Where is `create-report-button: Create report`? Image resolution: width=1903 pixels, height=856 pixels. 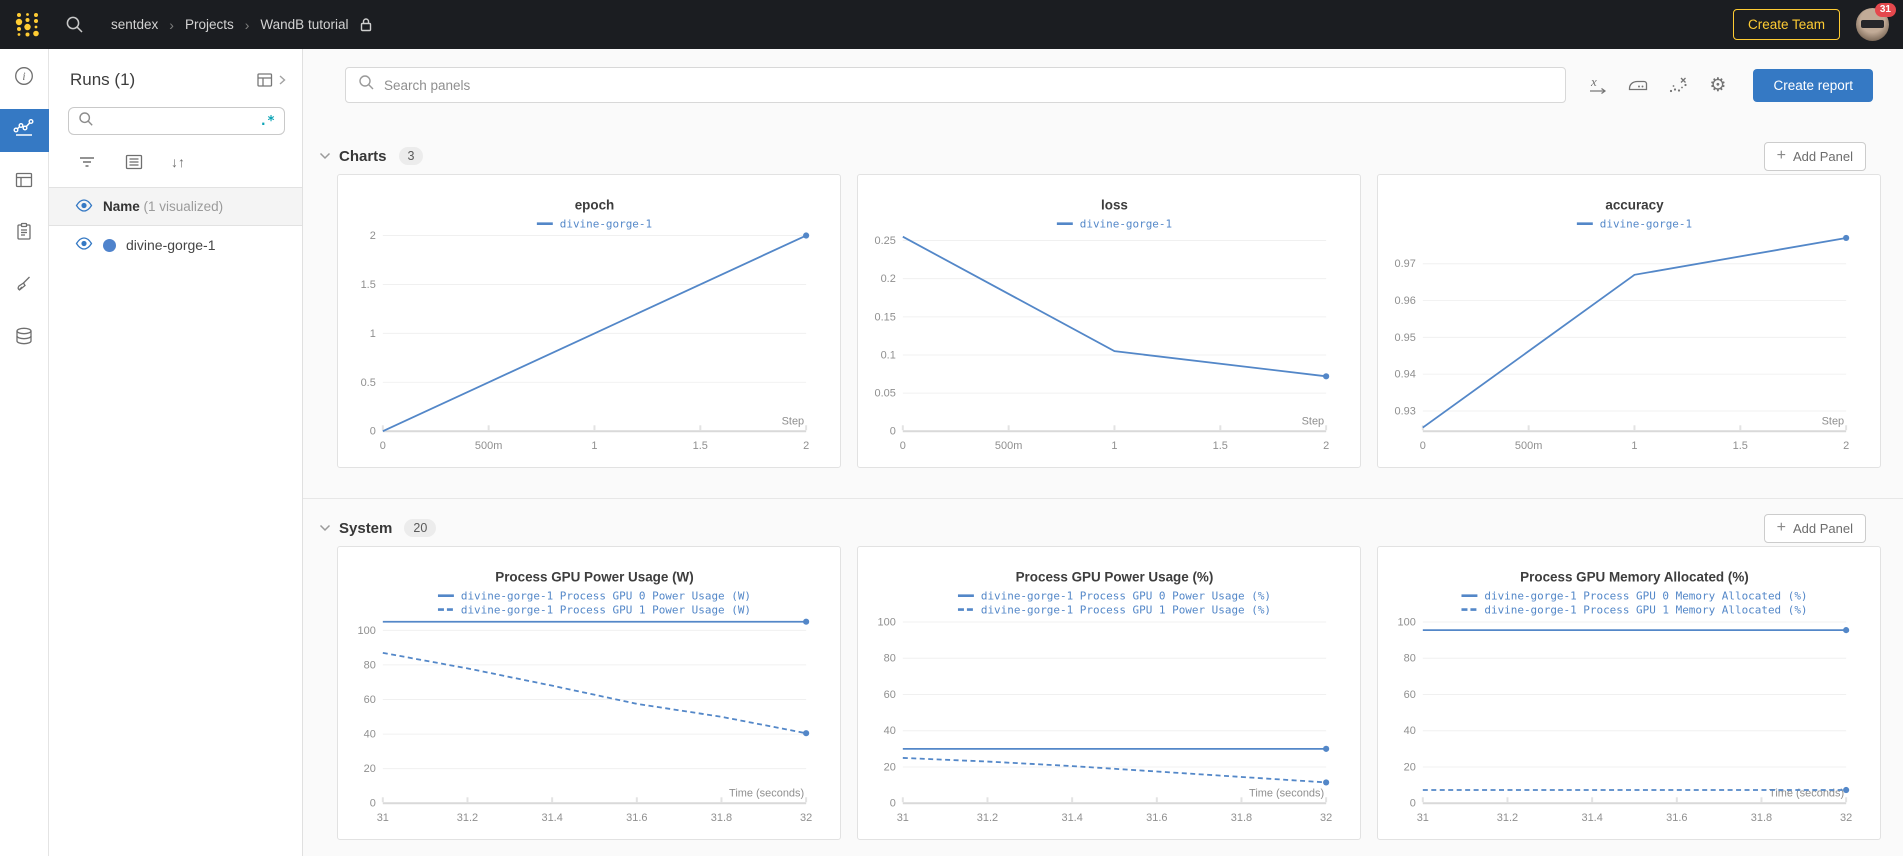
create-report-button: Create report is located at coordinates (1813, 85).